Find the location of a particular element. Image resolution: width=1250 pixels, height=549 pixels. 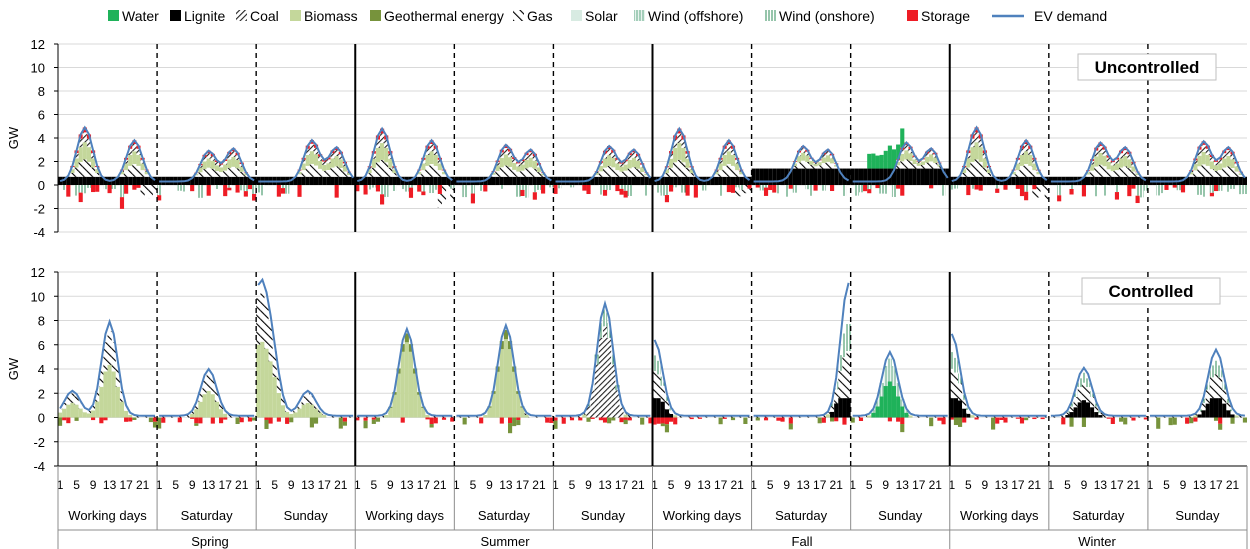

bar-water is located at coordinates (898, 152).